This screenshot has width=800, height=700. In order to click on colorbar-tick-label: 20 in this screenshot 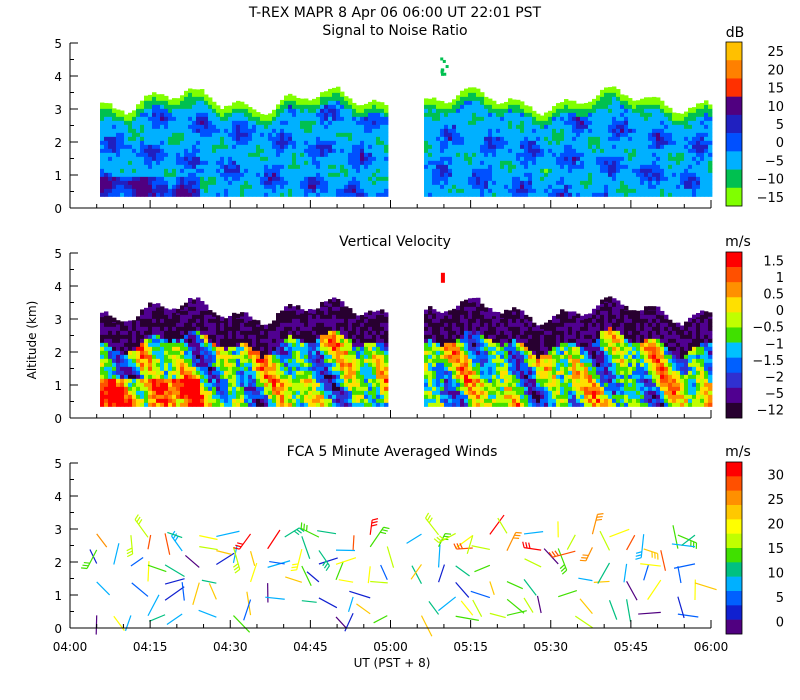, I will do `click(775, 70)`.